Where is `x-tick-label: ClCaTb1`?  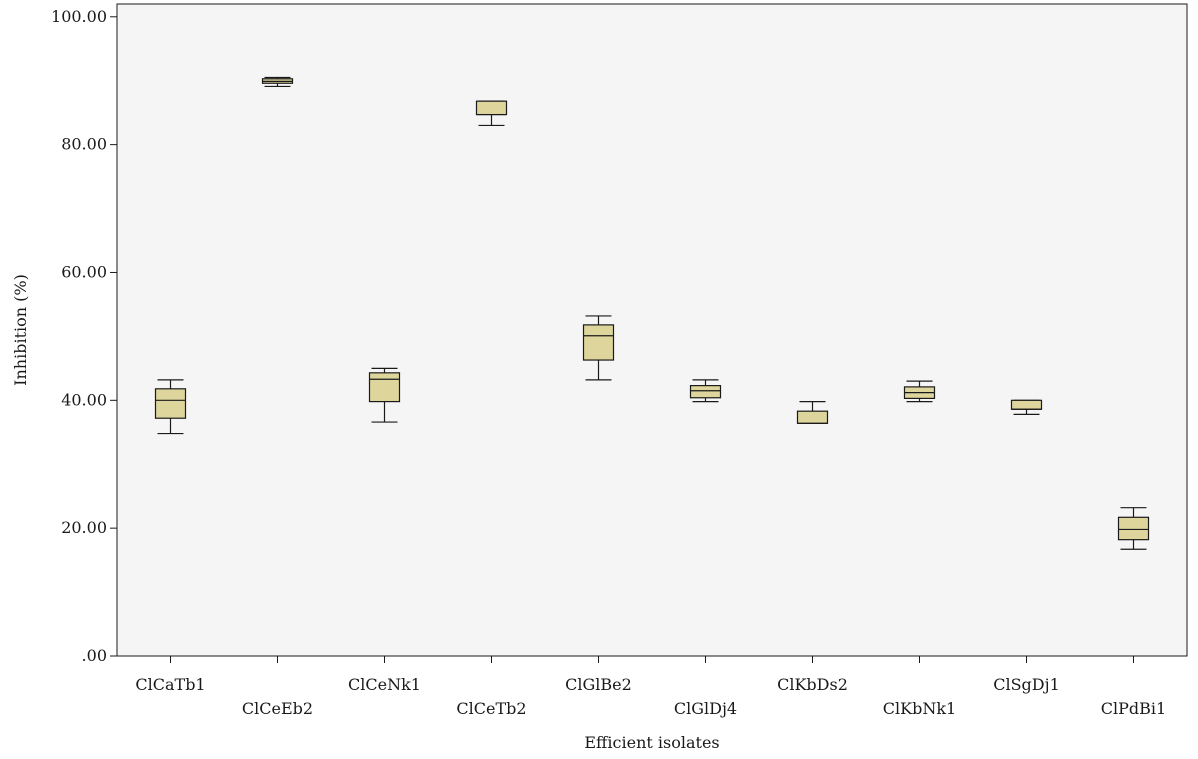 x-tick-label: ClCaTb1 is located at coordinates (170, 684).